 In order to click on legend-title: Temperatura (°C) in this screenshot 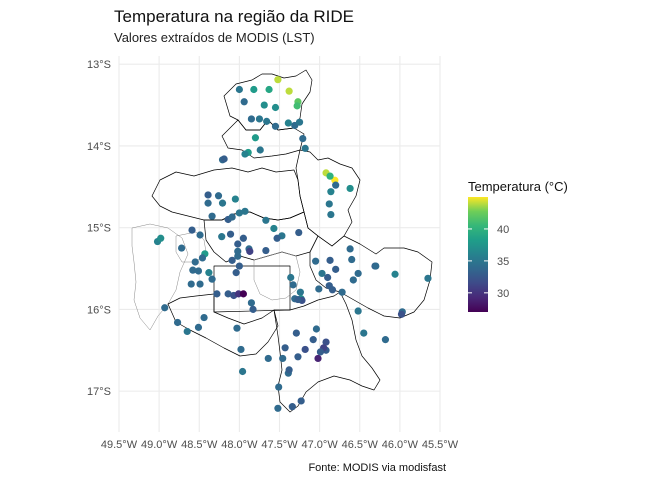, I will do `click(518, 186)`.